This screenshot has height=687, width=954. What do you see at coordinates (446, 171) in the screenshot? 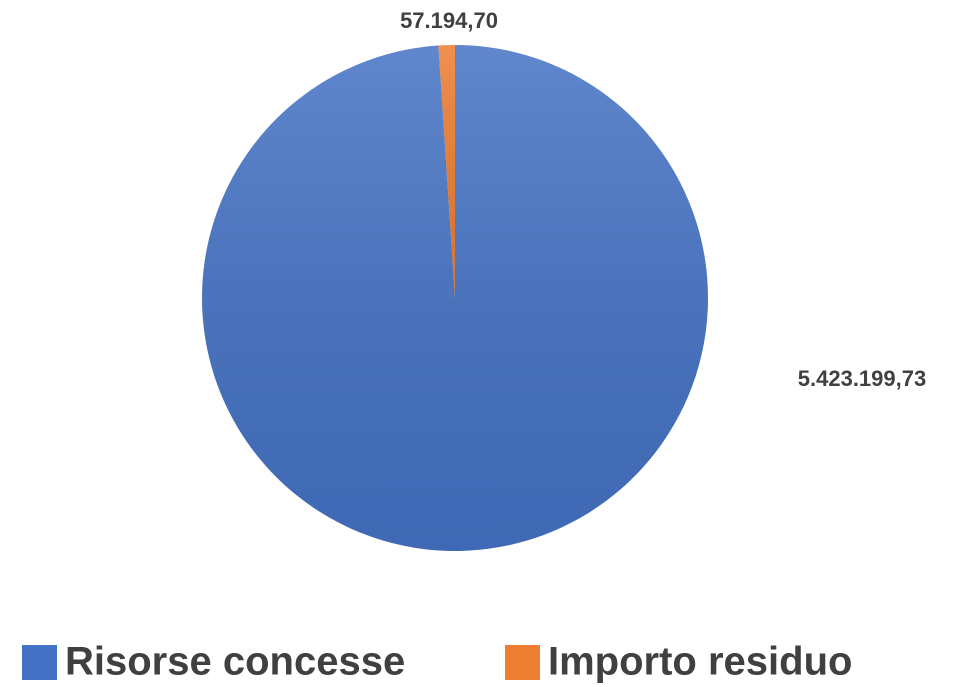
I see `slice-shade` at bounding box center [446, 171].